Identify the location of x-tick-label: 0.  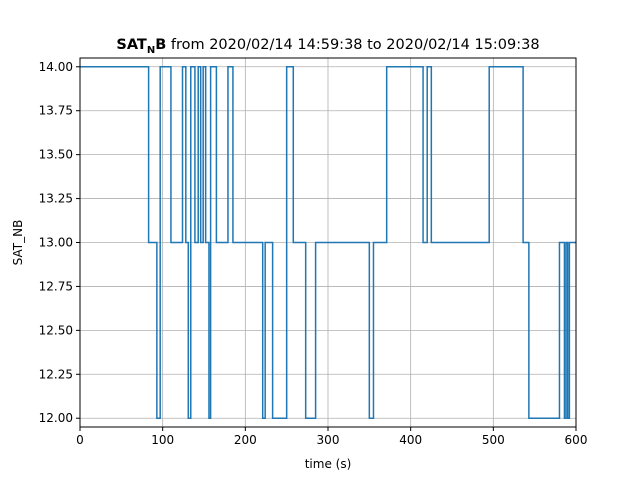
(80, 440).